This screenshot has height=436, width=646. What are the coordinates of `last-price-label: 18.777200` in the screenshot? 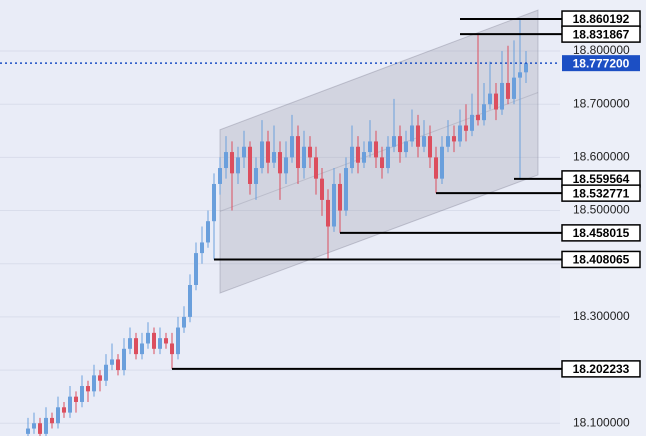 It's located at (601, 63).